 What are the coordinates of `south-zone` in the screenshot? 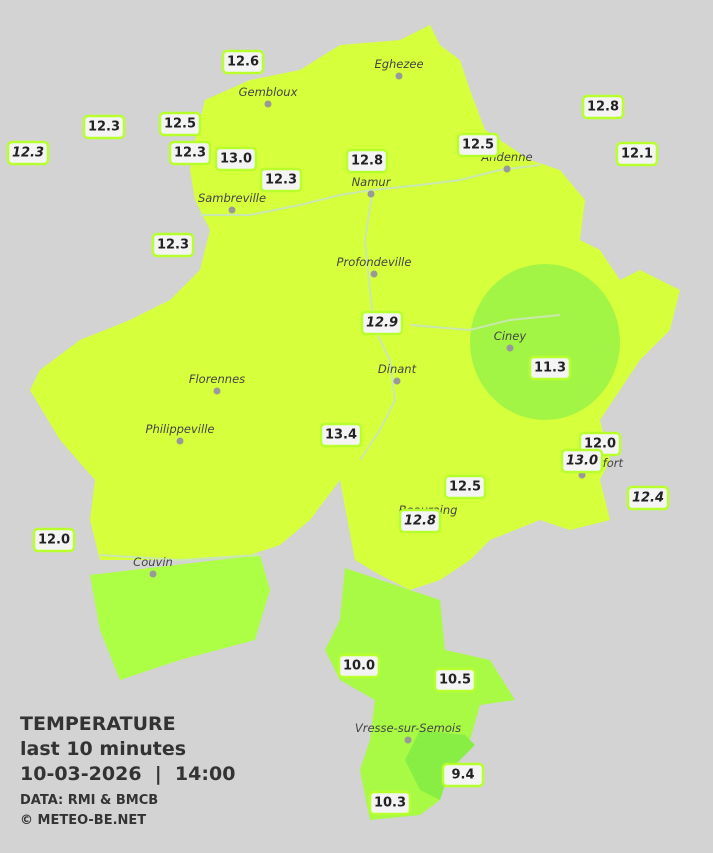 It's located at (180, 617).